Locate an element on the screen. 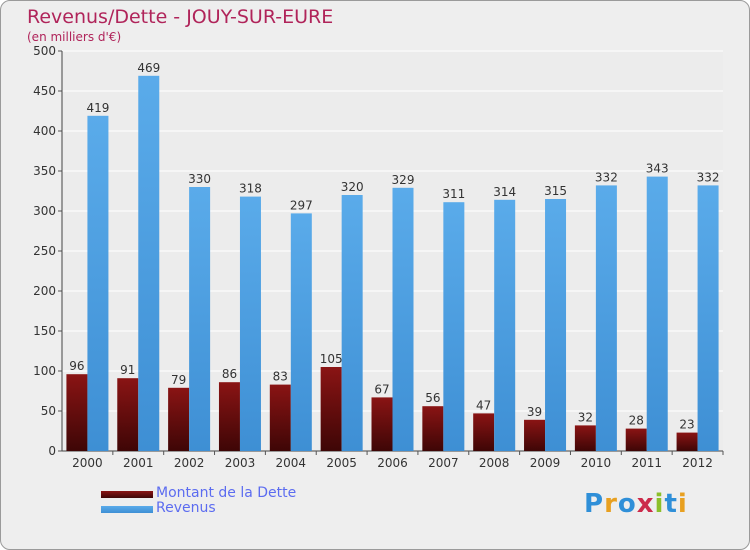 The width and height of the screenshot is (750, 550). logo-letter: r is located at coordinates (611, 504).